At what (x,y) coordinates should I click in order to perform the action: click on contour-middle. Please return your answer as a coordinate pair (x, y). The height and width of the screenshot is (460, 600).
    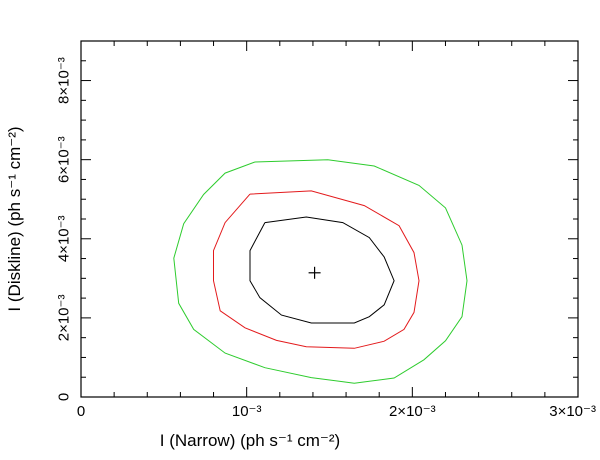
    Looking at the image, I should click on (316, 269).